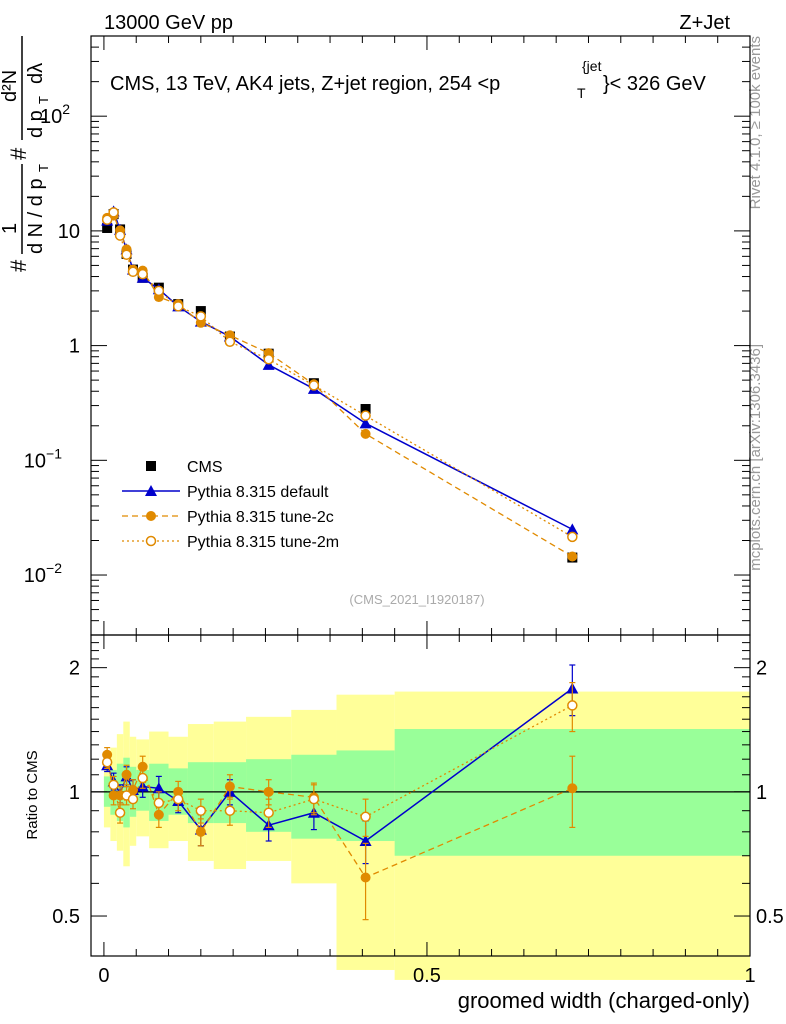 The height and width of the screenshot is (1024, 786). I want to click on ratio-ytick-label-left-2: 2, so click(74, 669).